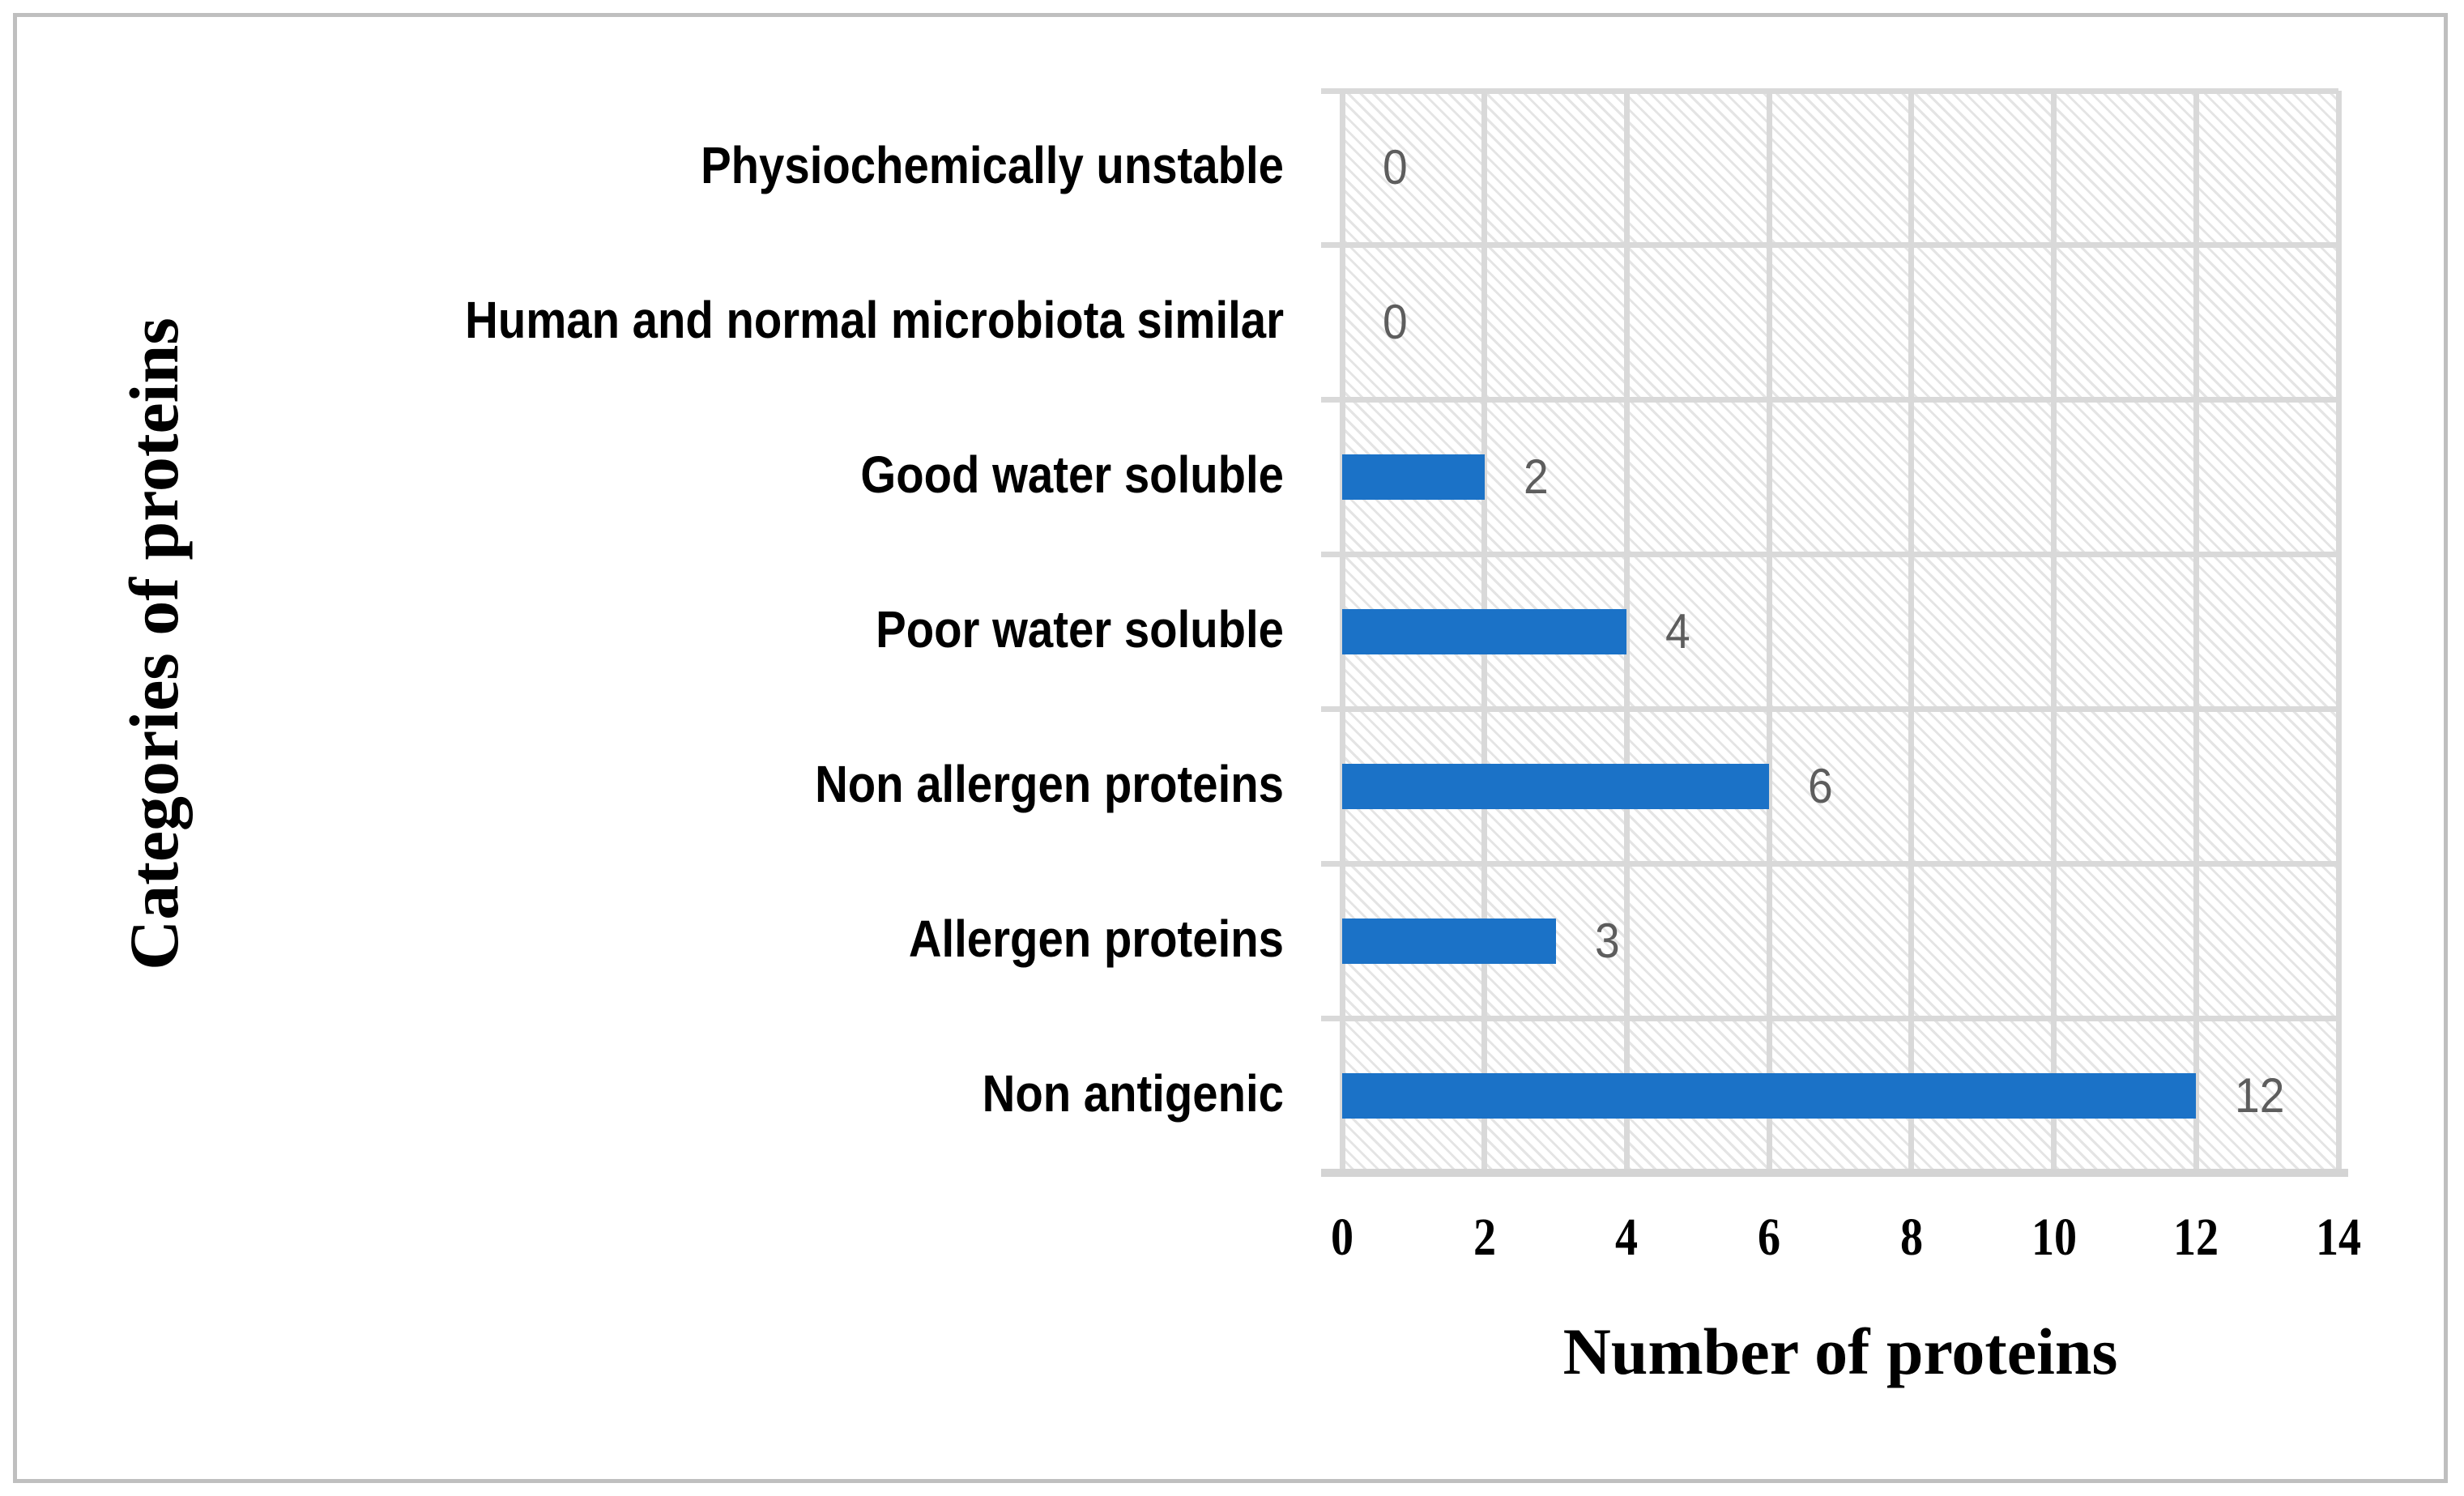  I want to click on value-label: 3, so click(1607, 940).